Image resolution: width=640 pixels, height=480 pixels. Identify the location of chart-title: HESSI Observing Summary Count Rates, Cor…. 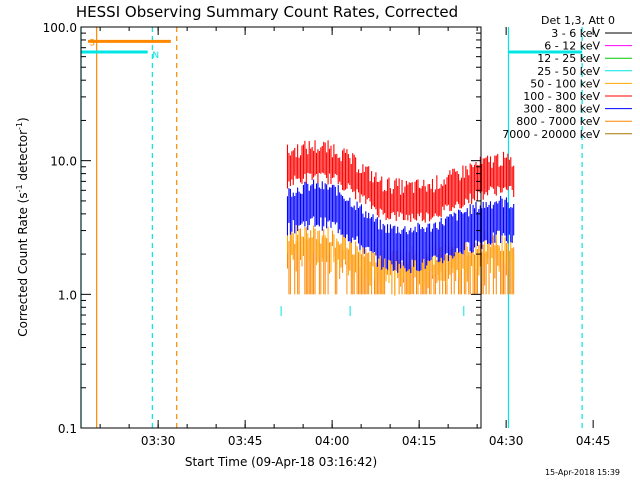
(267, 12).